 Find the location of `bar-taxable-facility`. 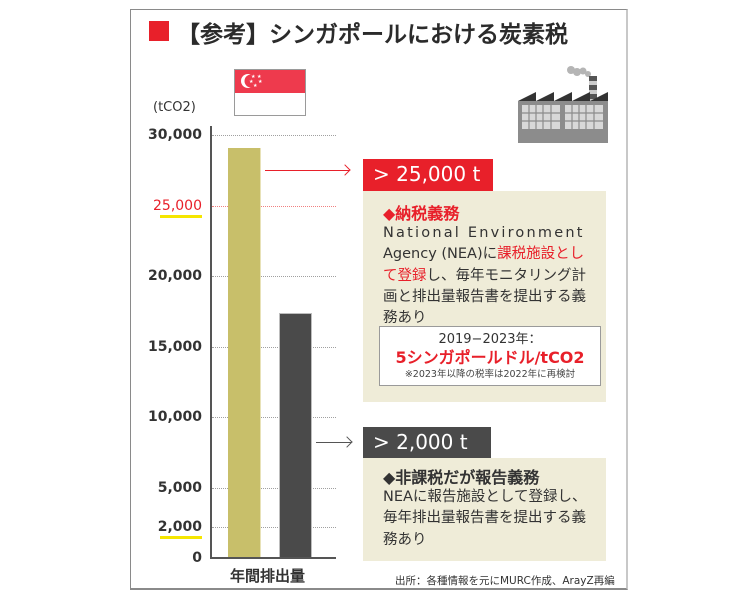

bar-taxable-facility is located at coordinates (244, 353).